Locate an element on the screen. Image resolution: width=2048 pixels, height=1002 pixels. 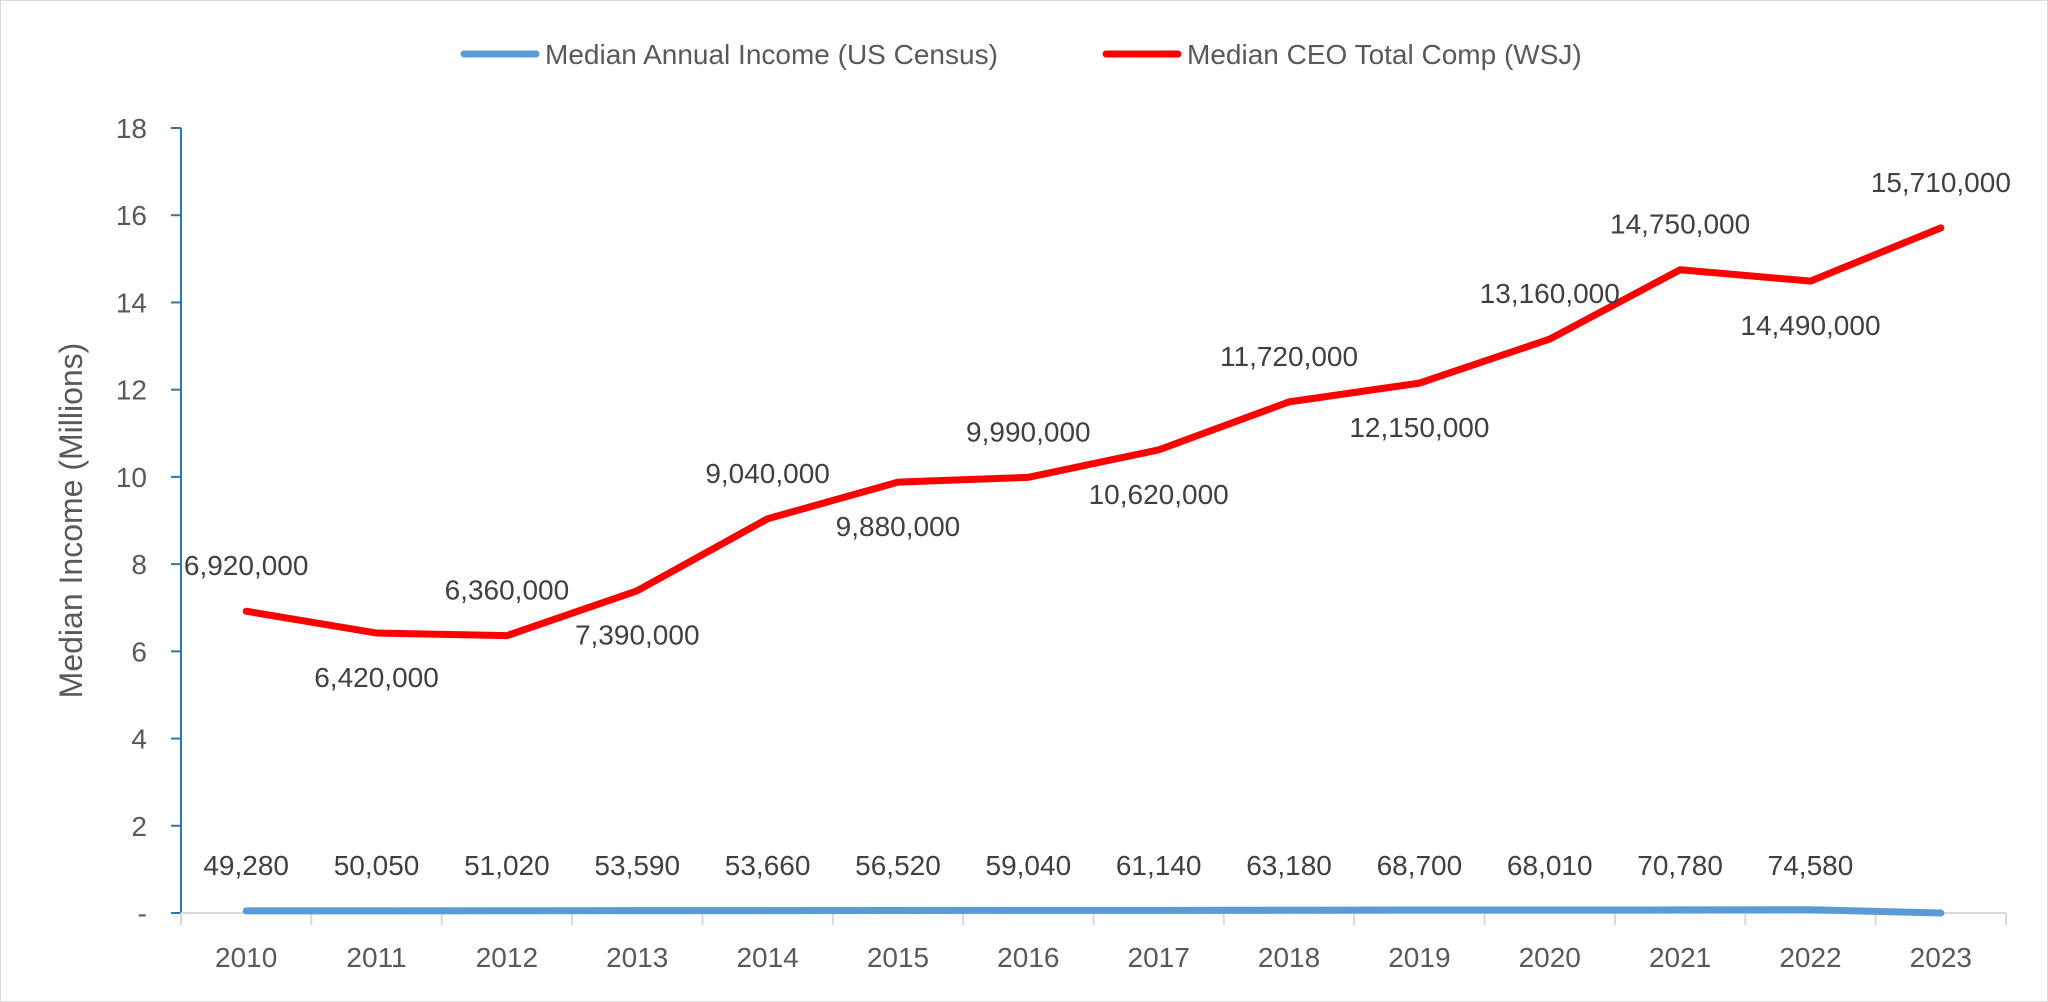
y-tick-label: - is located at coordinates (142, 913).